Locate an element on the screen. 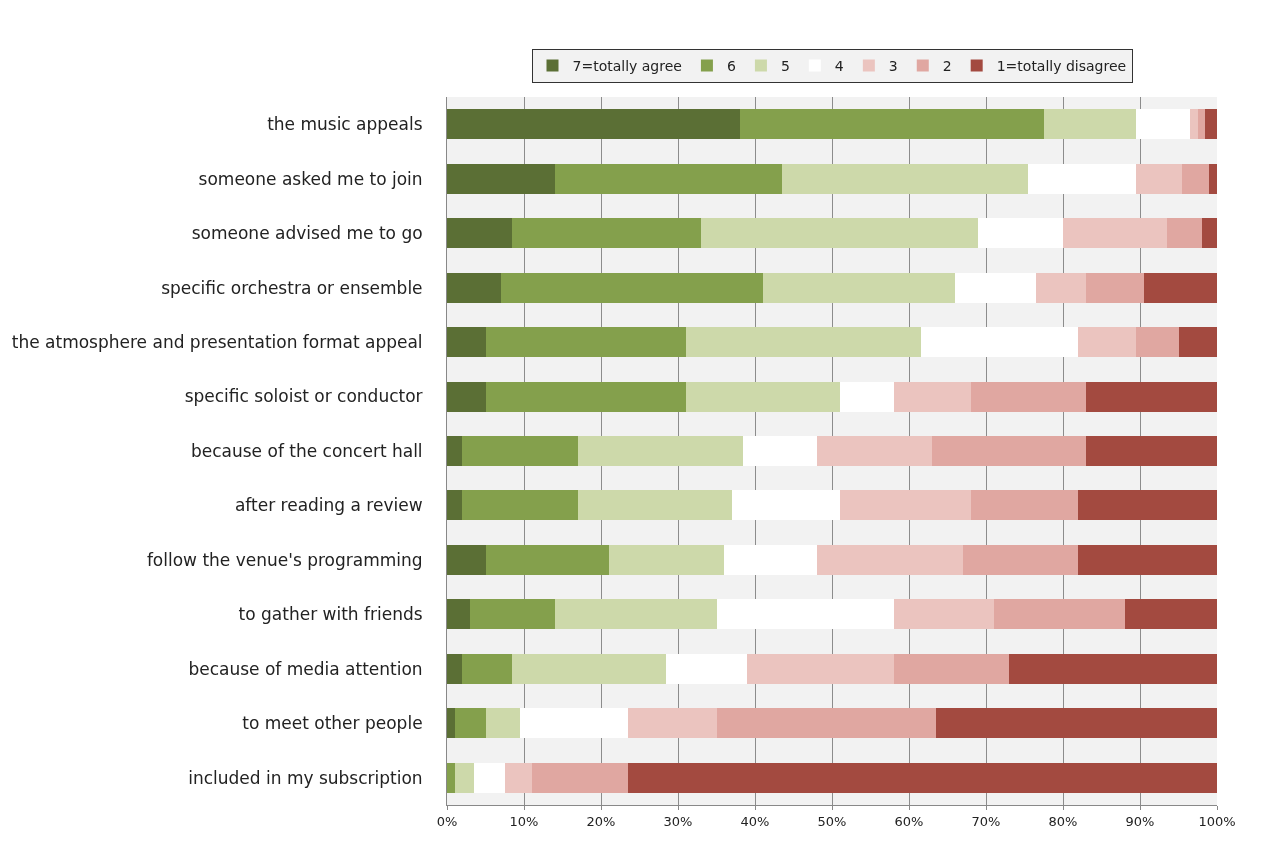 The width and height of the screenshot is (1275, 848). y-tick-label: specific orchestra or ensemble is located at coordinates (292, 287).